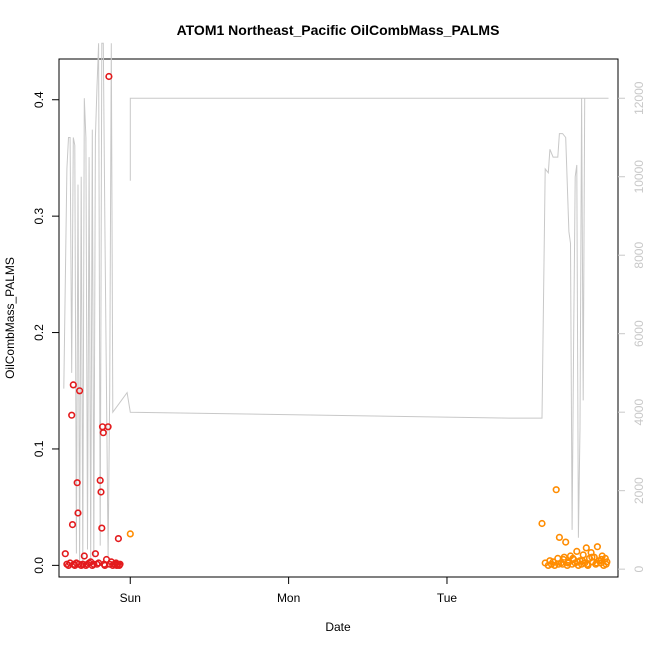 The height and width of the screenshot is (650, 650). Describe the element at coordinates (39, 448) in the screenshot. I see `y-tick-label: 0.1` at that location.